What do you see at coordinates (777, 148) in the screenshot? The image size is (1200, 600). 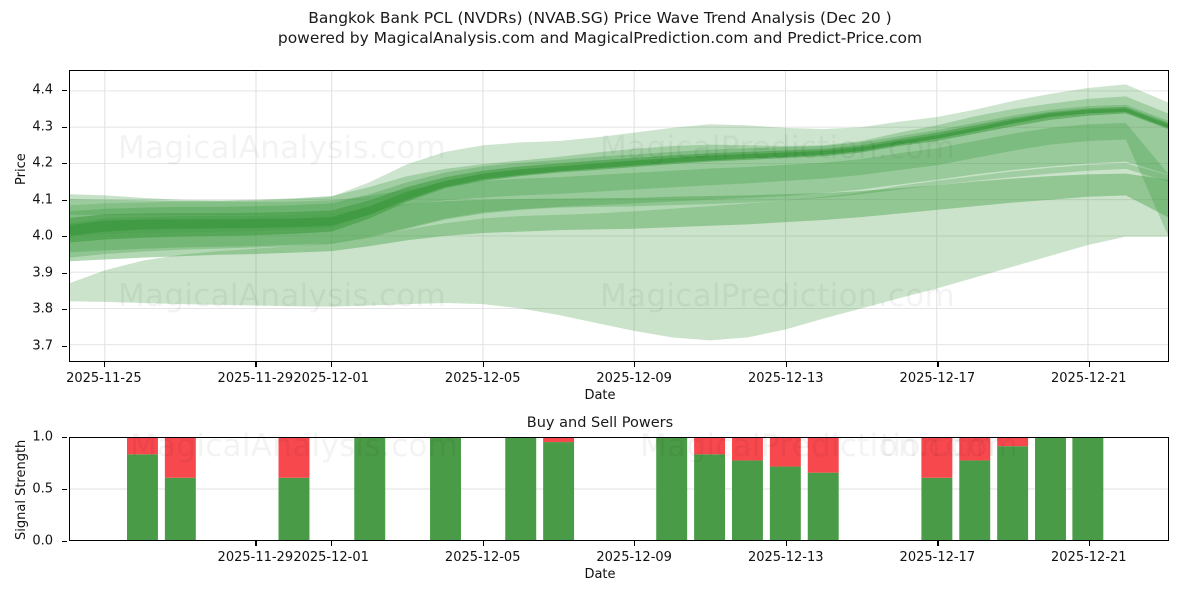 I see `watermark-text: MagicalPrediction.com` at bounding box center [777, 148].